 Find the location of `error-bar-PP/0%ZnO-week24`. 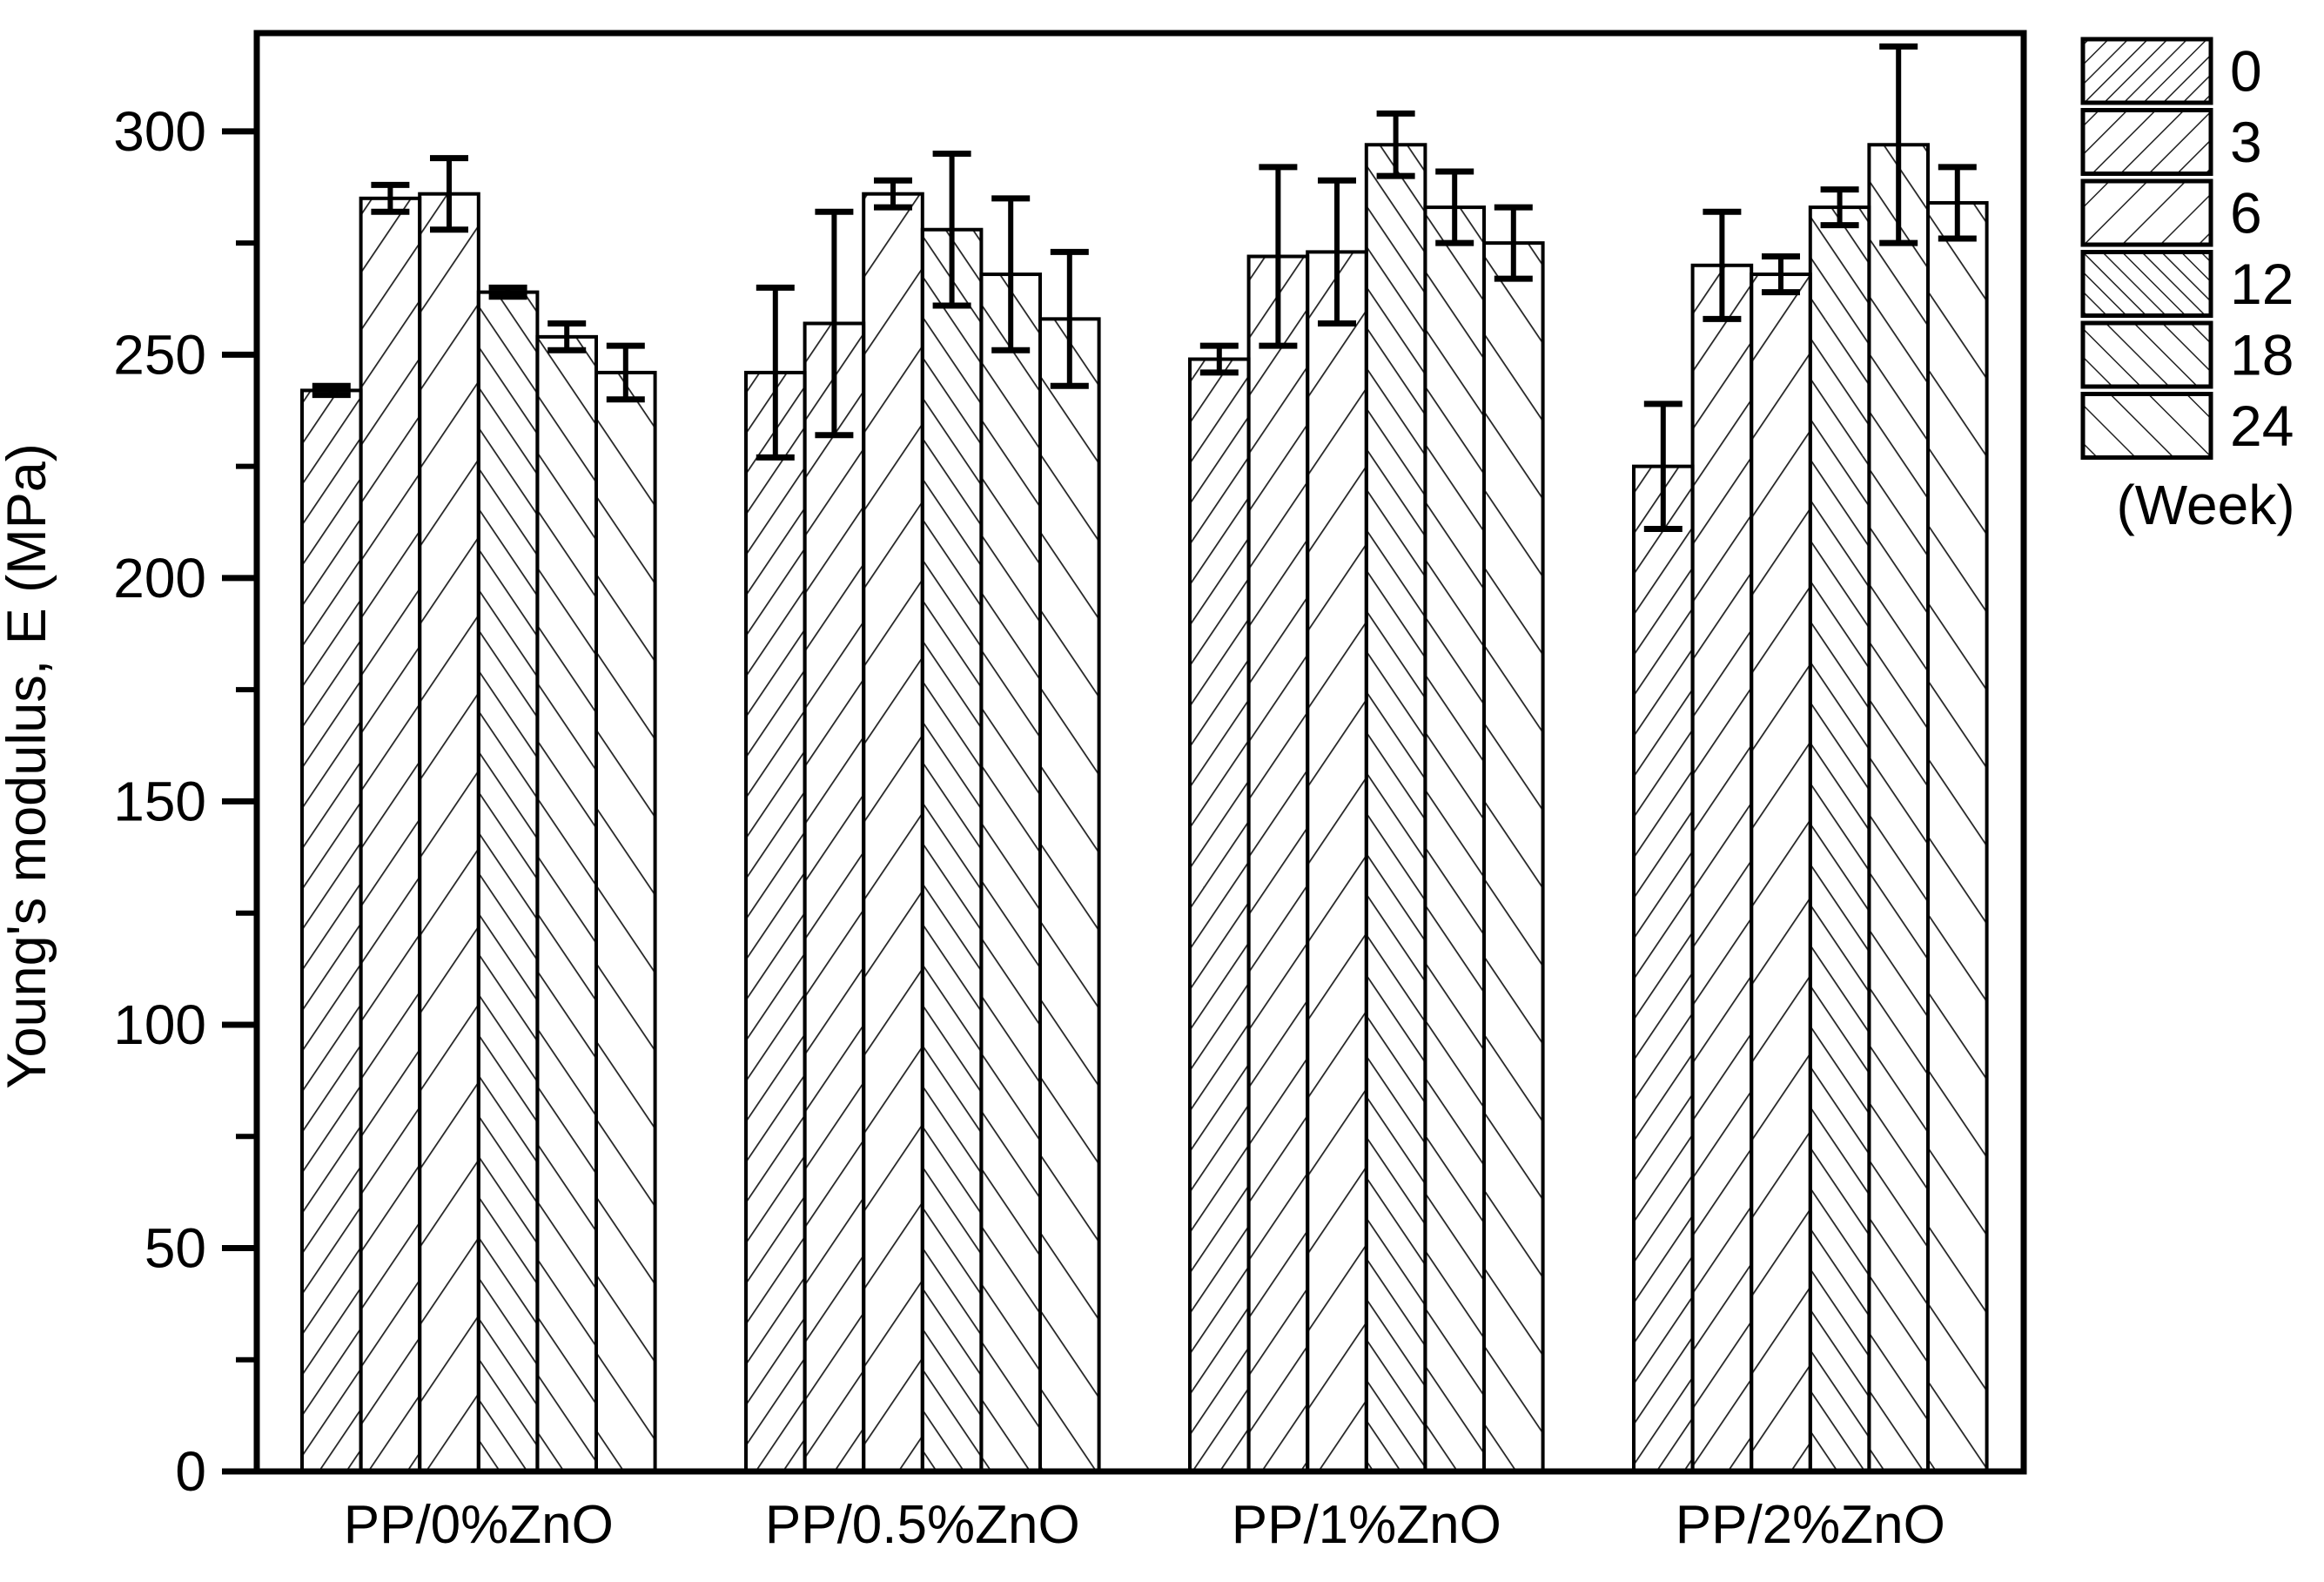

error-bar-PP/0%ZnO-week24 is located at coordinates (626, 372).